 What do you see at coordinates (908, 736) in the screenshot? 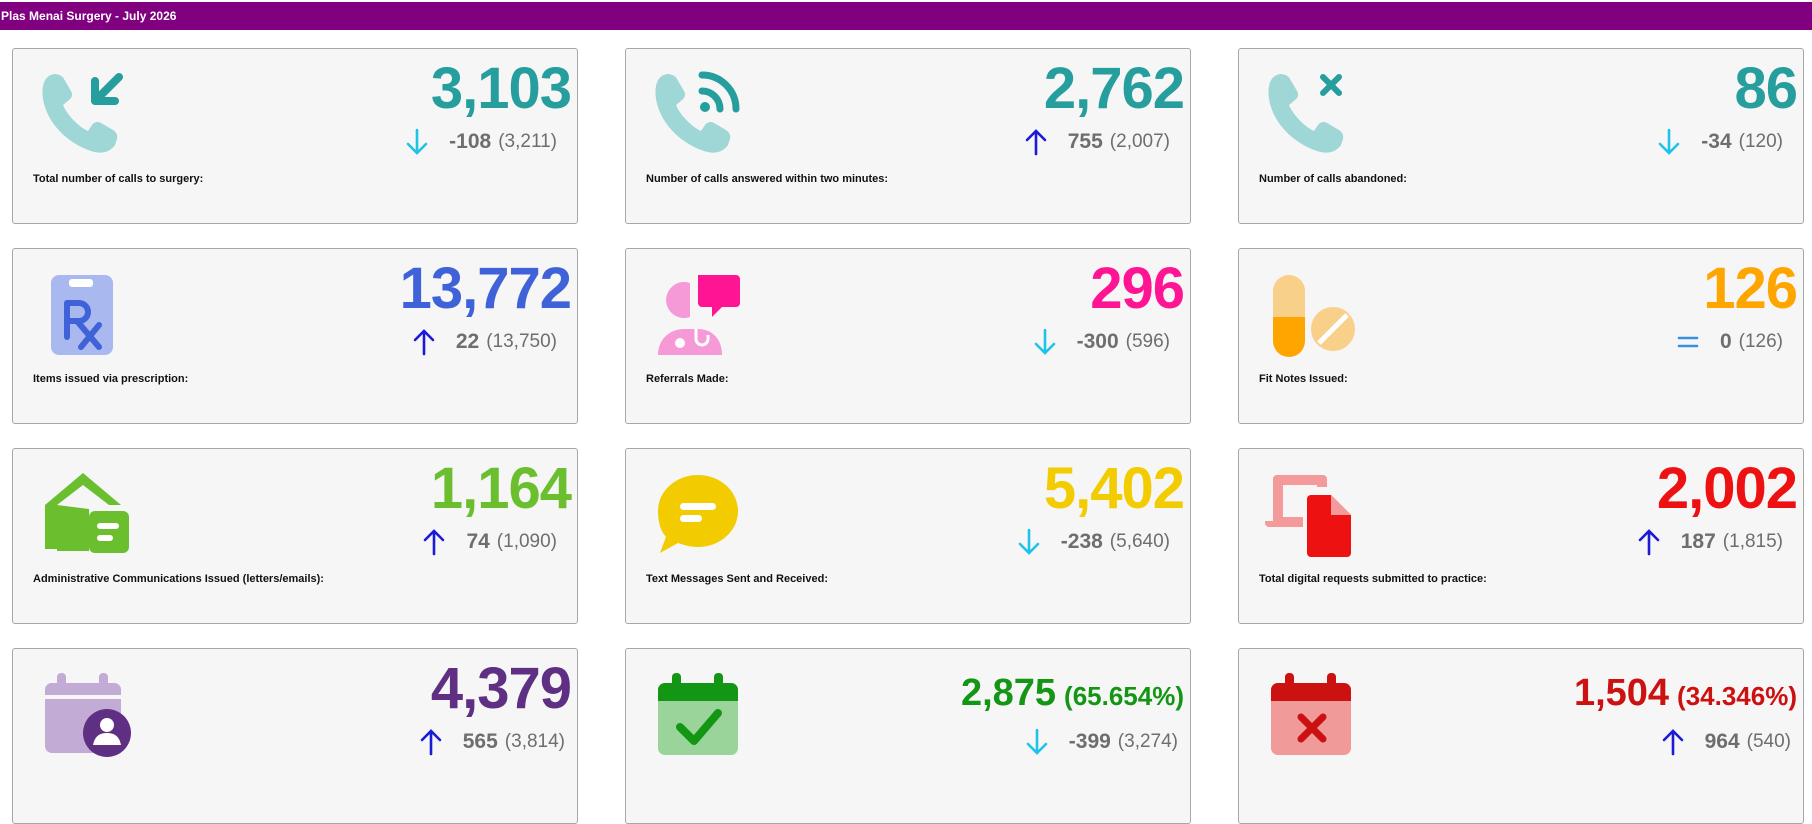
I see `kpi-card-appointments-attended: 2,875 (65.654%) -399 (3,274)` at bounding box center [908, 736].